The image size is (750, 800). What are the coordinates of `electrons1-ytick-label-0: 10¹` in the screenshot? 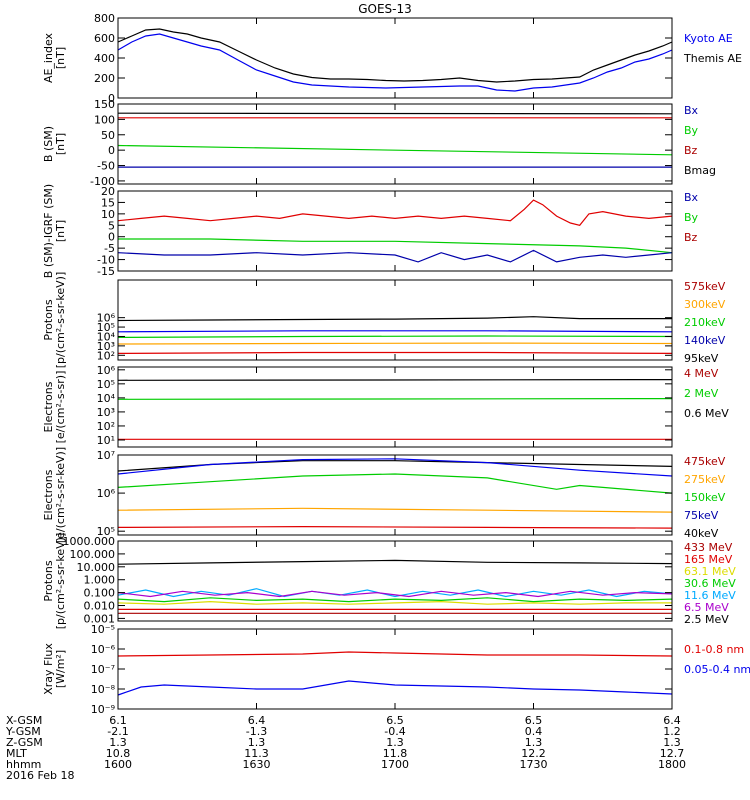 It's located at (106, 440).